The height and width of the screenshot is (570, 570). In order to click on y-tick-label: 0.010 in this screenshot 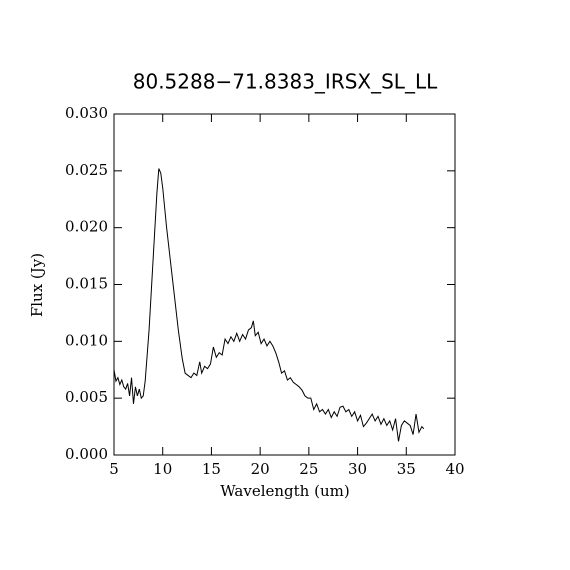, I will do `click(86, 340)`.